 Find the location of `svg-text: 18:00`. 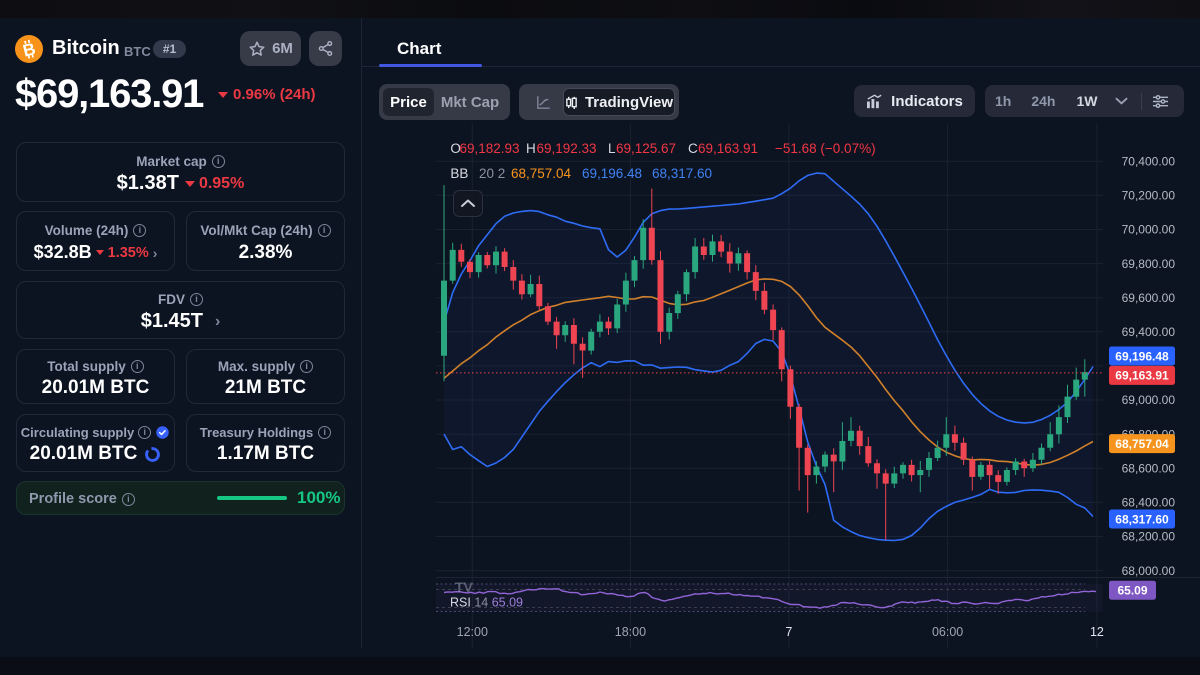

svg-text: 18:00 is located at coordinates (630, 632).